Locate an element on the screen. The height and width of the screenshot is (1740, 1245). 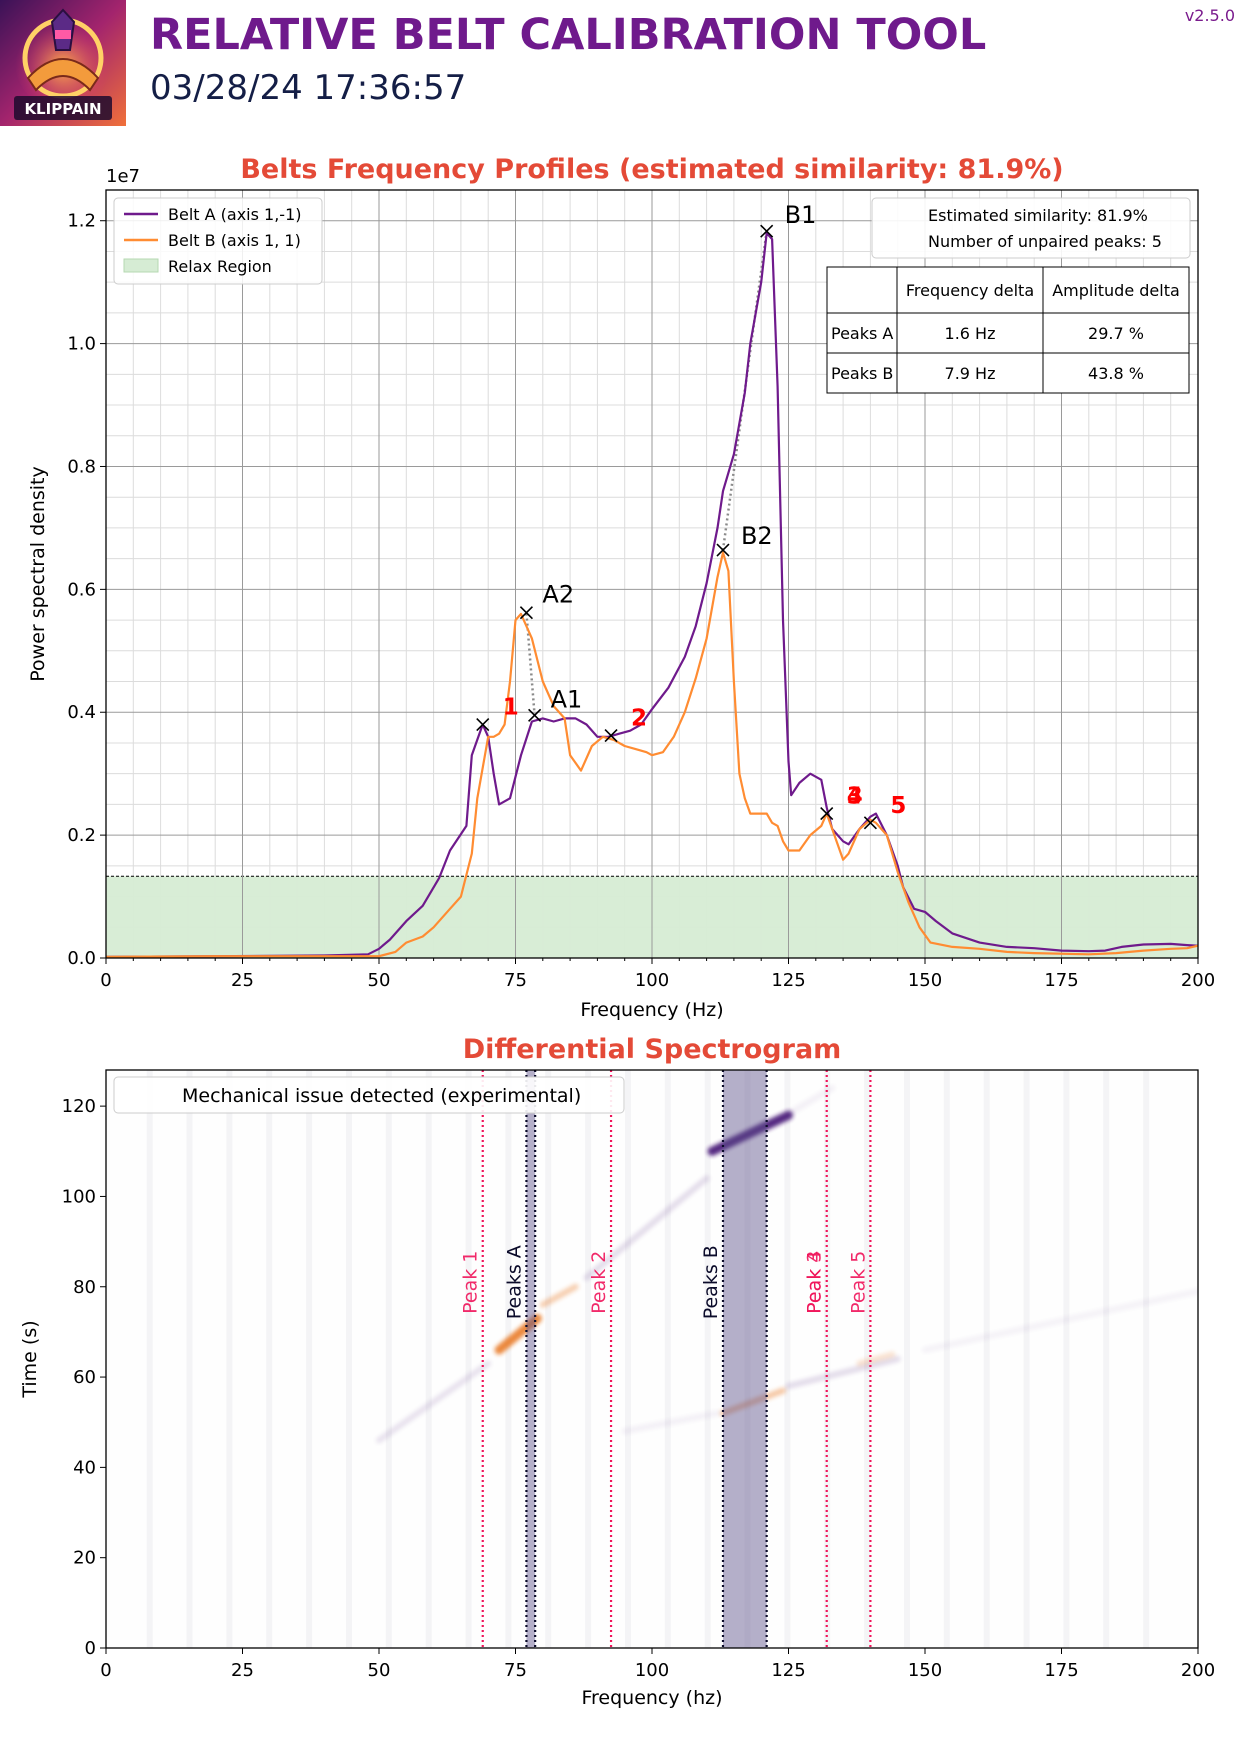
timestamp: 03/28/24 17:36:57 is located at coordinates (308, 88).